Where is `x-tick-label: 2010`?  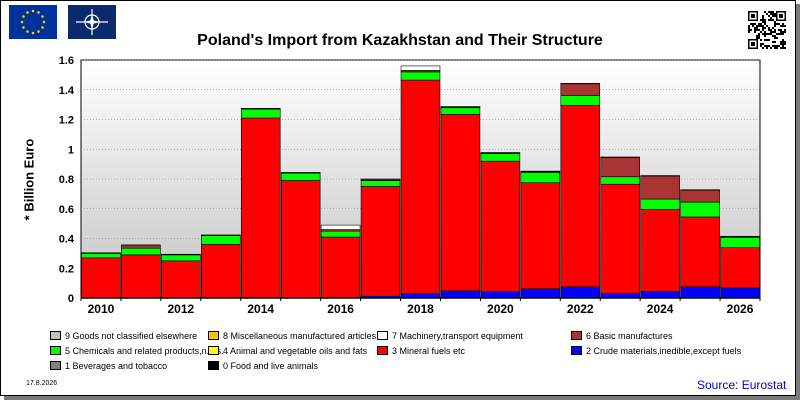 x-tick-label: 2010 is located at coordinates (101, 309).